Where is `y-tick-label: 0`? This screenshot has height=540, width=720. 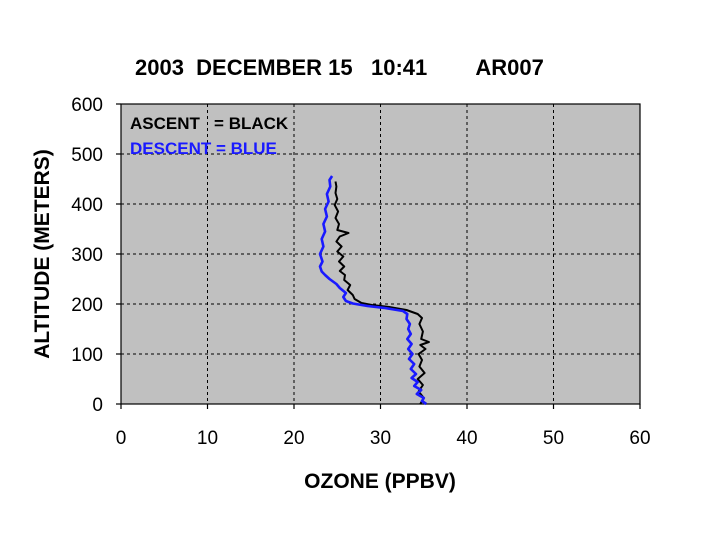
y-tick-label: 0 is located at coordinates (97, 405).